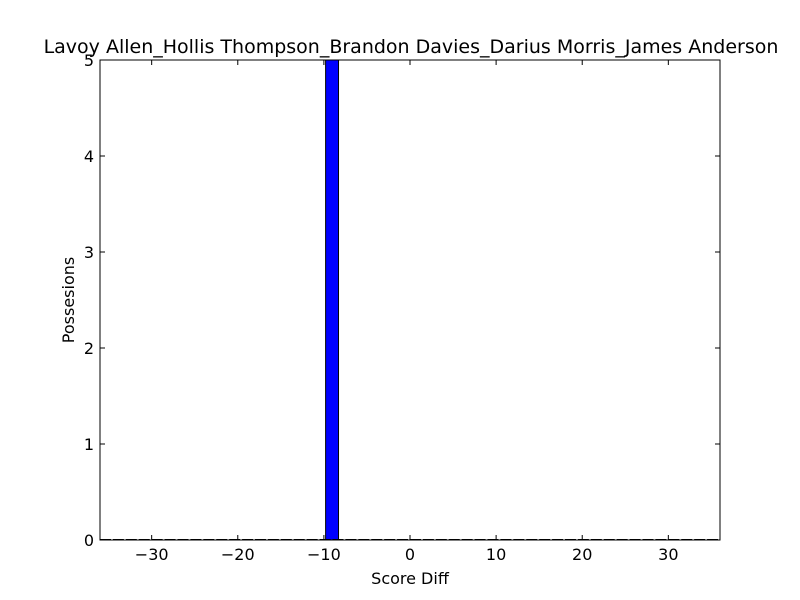 The height and width of the screenshot is (600, 800). What do you see at coordinates (324, 554) in the screenshot?
I see `x-tick-label: −10` at bounding box center [324, 554].